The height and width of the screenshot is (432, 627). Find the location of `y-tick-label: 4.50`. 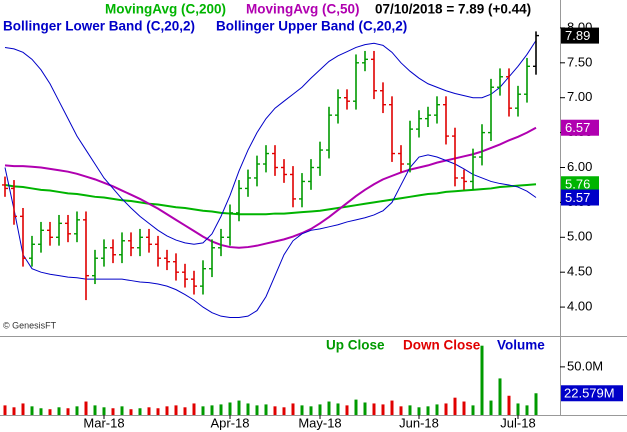

y-tick-label: 4.50 is located at coordinates (579, 271).